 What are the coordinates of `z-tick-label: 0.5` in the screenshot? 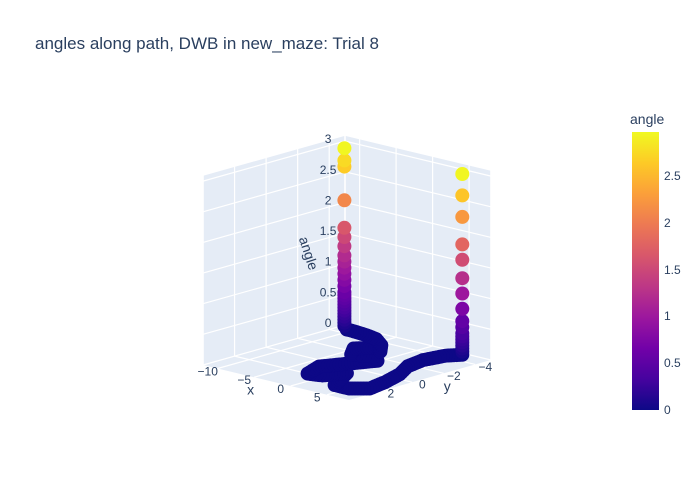 It's located at (328, 292).